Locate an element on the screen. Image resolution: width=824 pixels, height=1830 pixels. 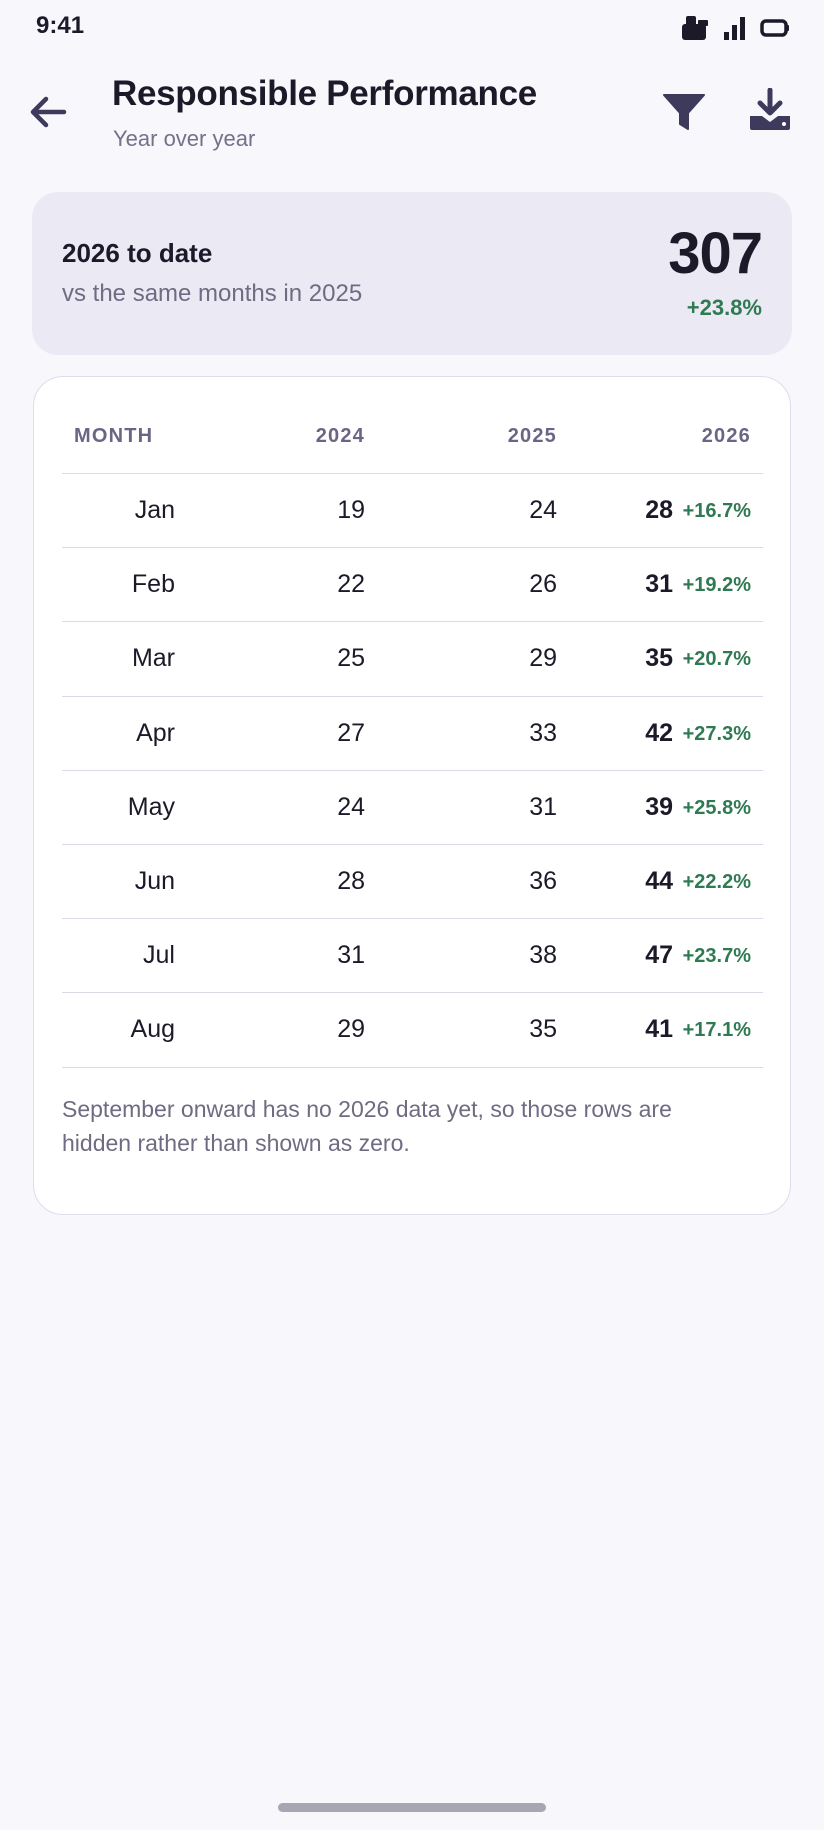
status-icons is located at coordinates (735, 28).